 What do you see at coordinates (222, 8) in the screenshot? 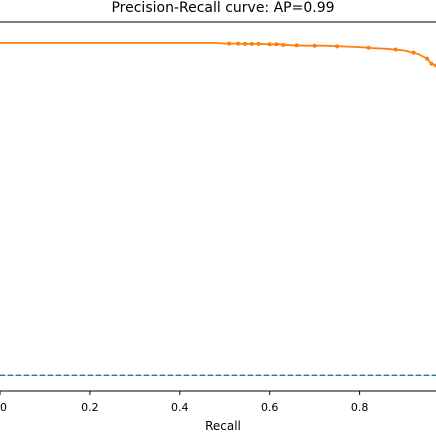
I see `chart-title: Precision-Recall curve: AP=0.99` at bounding box center [222, 8].